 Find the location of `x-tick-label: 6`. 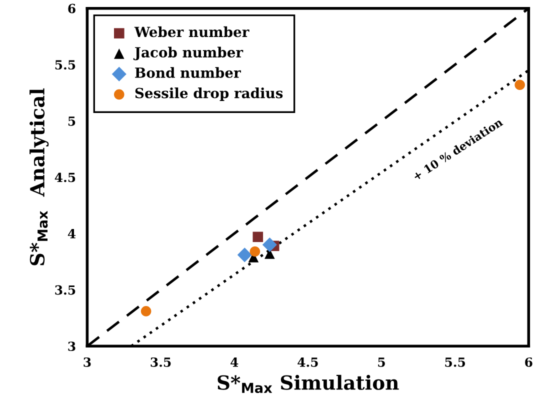

x-tick-label: 6 is located at coordinates (528, 362).